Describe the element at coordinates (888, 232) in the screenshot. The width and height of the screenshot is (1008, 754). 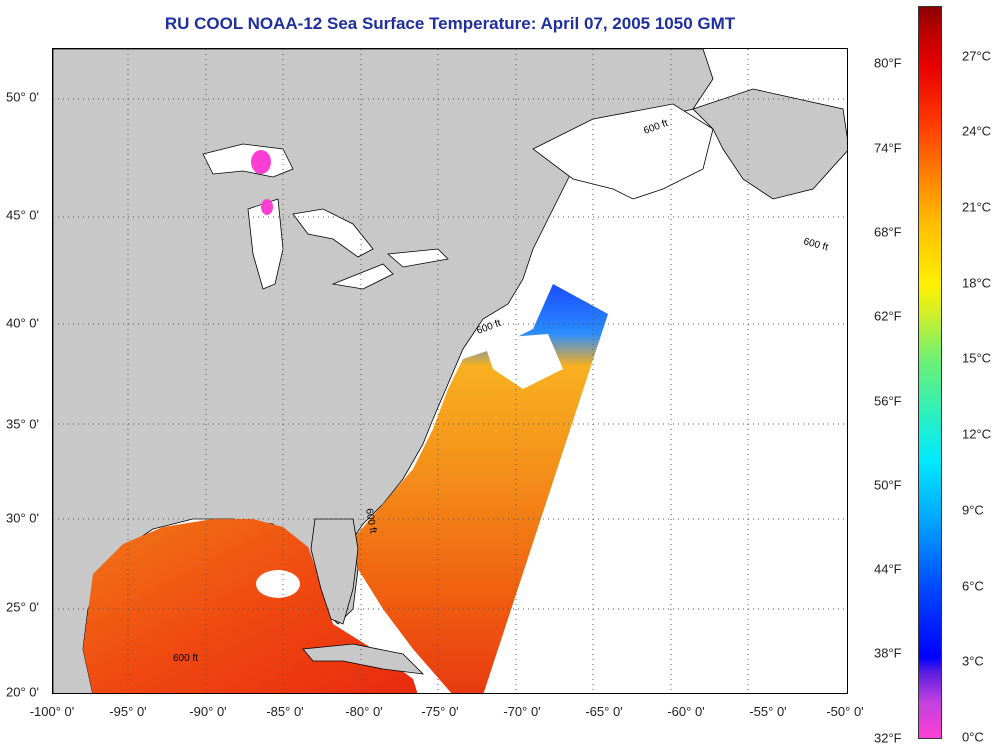
I see `fahrenheit-label: 68°F` at that location.